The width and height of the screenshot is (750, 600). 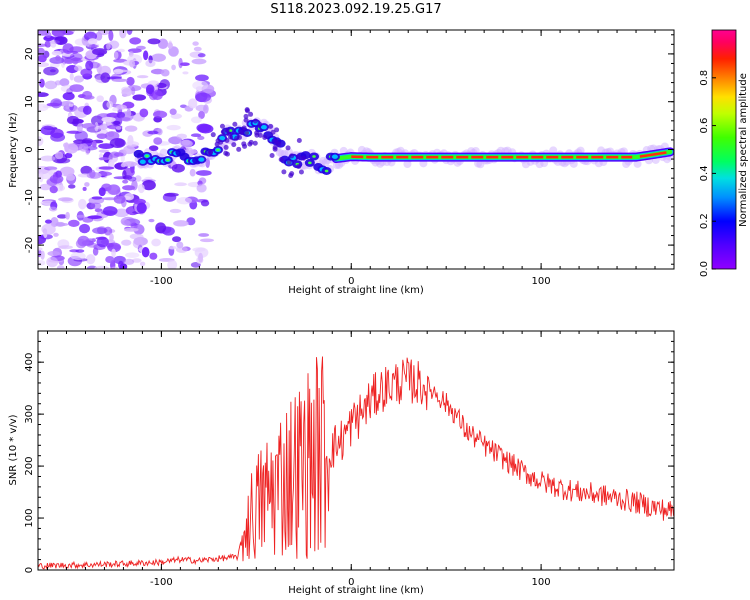 What do you see at coordinates (351, 582) in the screenshot?
I see `x-tick-label: 0` at bounding box center [351, 582].